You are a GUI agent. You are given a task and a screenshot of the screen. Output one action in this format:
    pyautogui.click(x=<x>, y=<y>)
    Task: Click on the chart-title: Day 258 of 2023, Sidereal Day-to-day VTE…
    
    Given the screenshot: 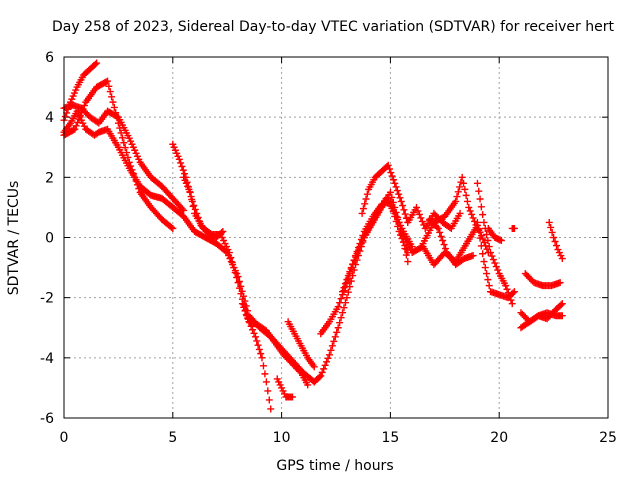 What is the action you would take?
    pyautogui.click(x=333, y=27)
    